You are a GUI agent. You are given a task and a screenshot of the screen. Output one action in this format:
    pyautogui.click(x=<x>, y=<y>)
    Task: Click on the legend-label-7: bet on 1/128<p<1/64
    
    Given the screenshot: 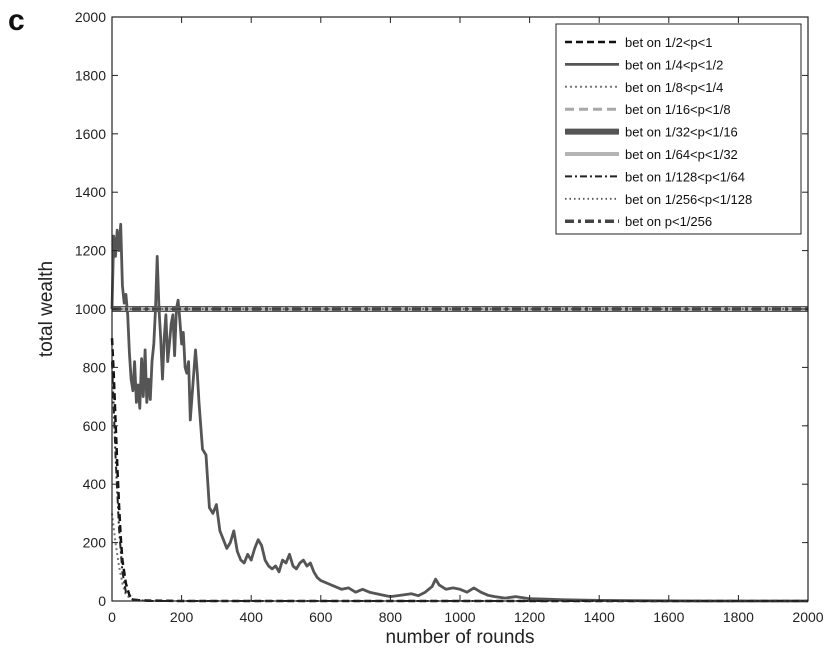 What is the action you would take?
    pyautogui.click(x=685, y=176)
    